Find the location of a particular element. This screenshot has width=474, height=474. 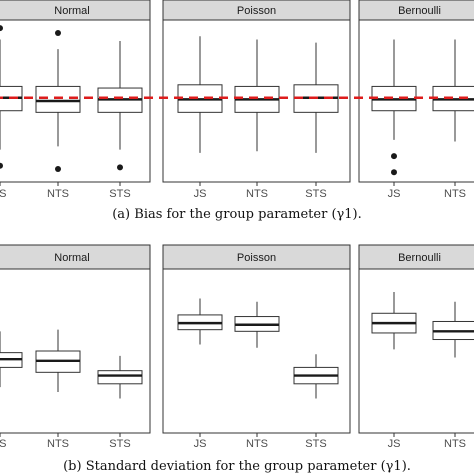

caption-a: (a) Bias for the group parameter (γ1). is located at coordinates (237, 214).